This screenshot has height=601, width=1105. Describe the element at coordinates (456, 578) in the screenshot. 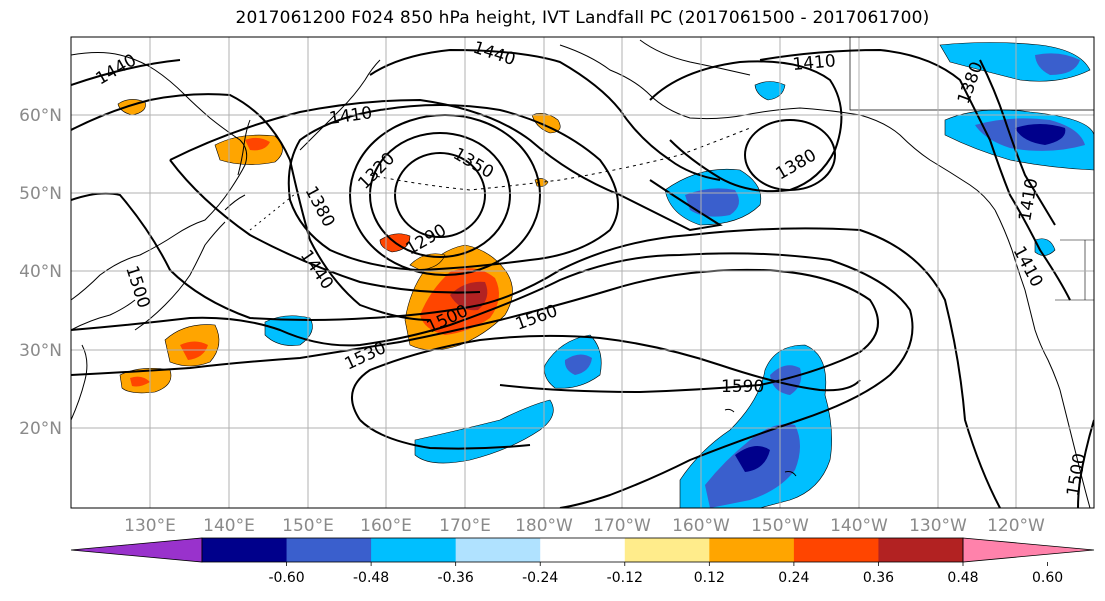

I see `colorbar-tick-label: -0.36` at that location.